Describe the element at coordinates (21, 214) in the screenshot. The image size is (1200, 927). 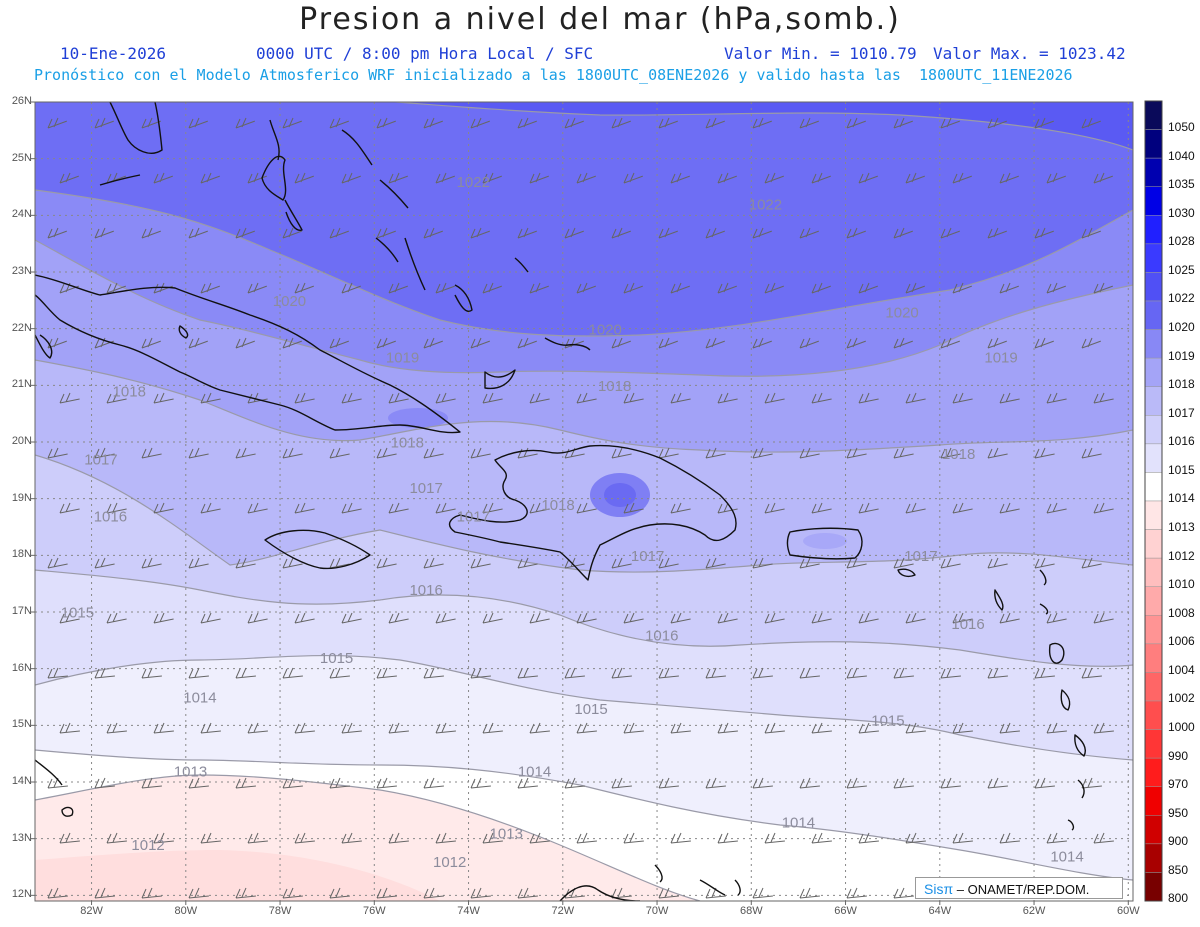
I see `lat-label: 24N` at that location.